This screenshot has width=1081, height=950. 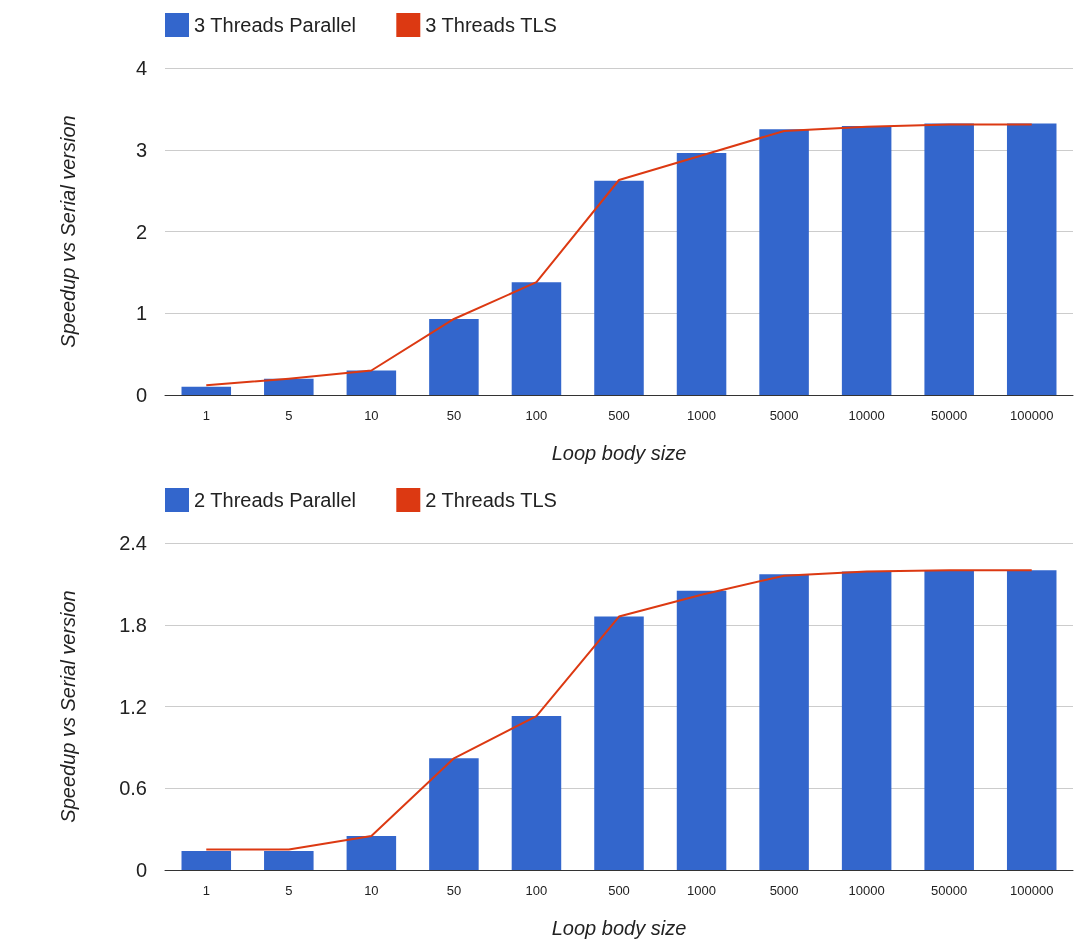 I want to click on legend-label: 2 Threads Parallel, so click(x=275, y=500).